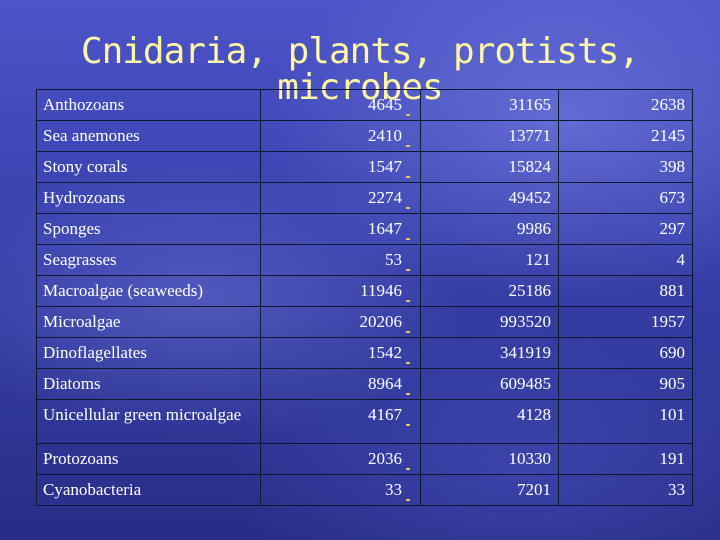 This screenshot has width=720, height=540. What do you see at coordinates (340, 490) in the screenshot?
I see `col1-cell: 33` at bounding box center [340, 490].